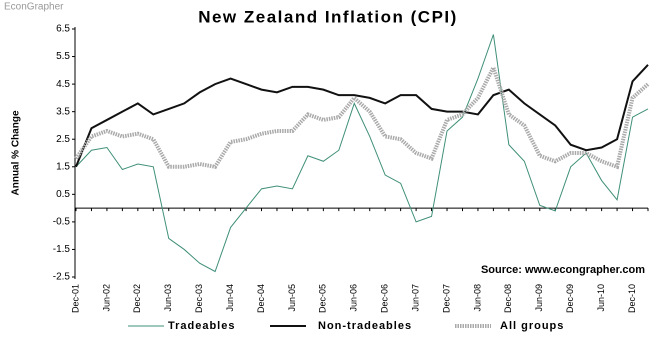 The image size is (654, 339). What do you see at coordinates (62, 222) in the screenshot?
I see `y-tick-label: -0.5` at bounding box center [62, 222].